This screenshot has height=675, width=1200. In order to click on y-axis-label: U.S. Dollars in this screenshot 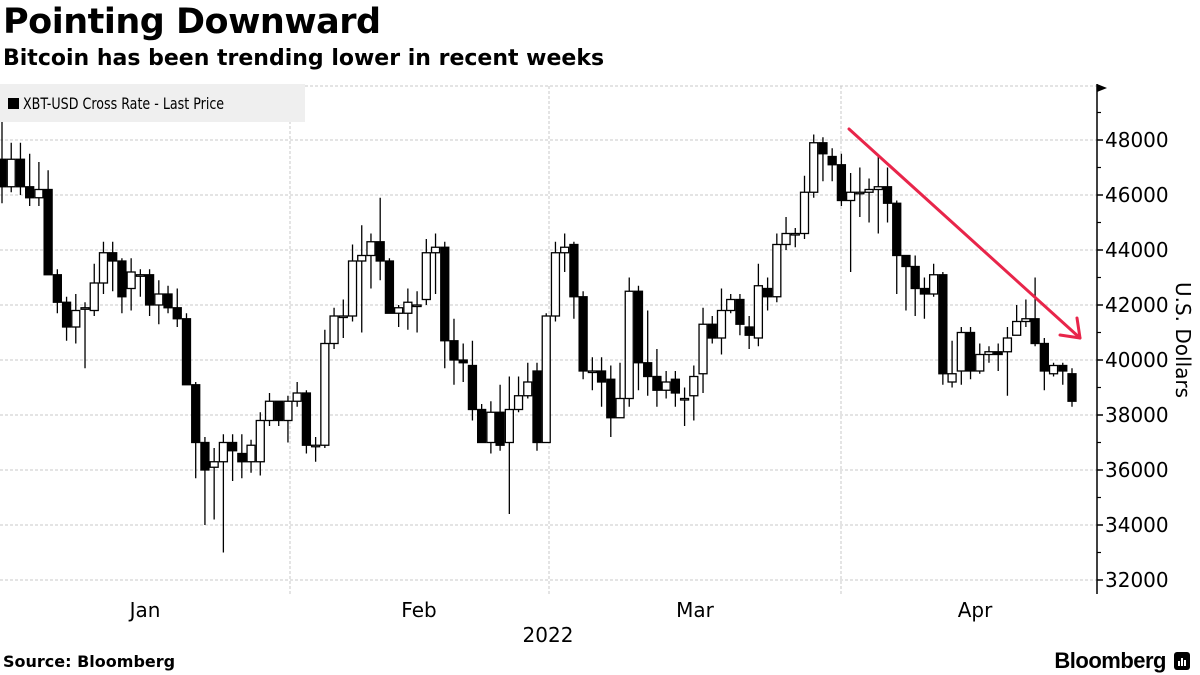, I will do `click(1183, 340)`.